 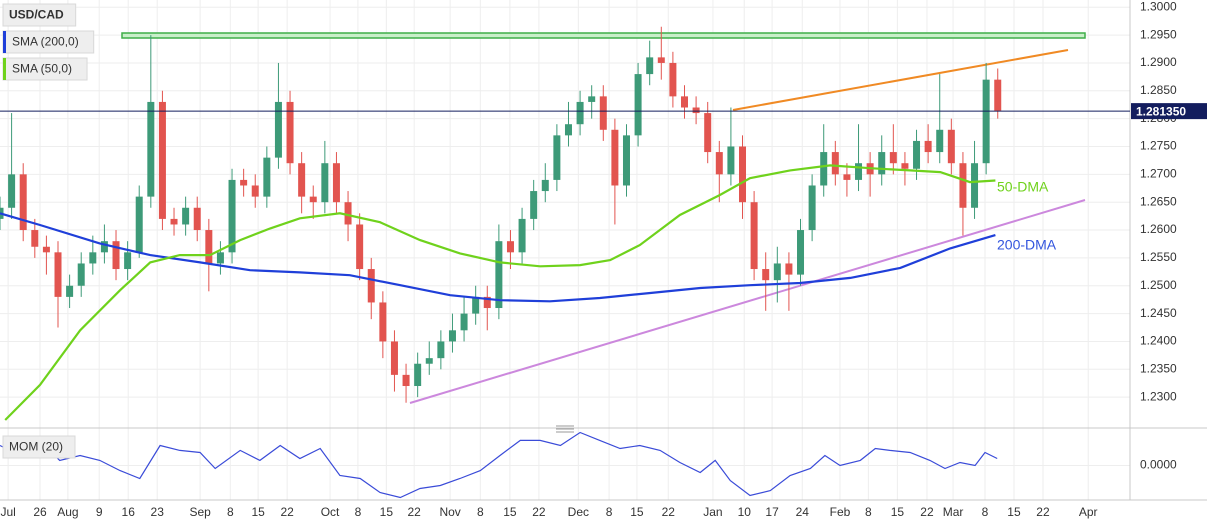 I want to click on annotation: 50-DMA, so click(x=1023, y=187).